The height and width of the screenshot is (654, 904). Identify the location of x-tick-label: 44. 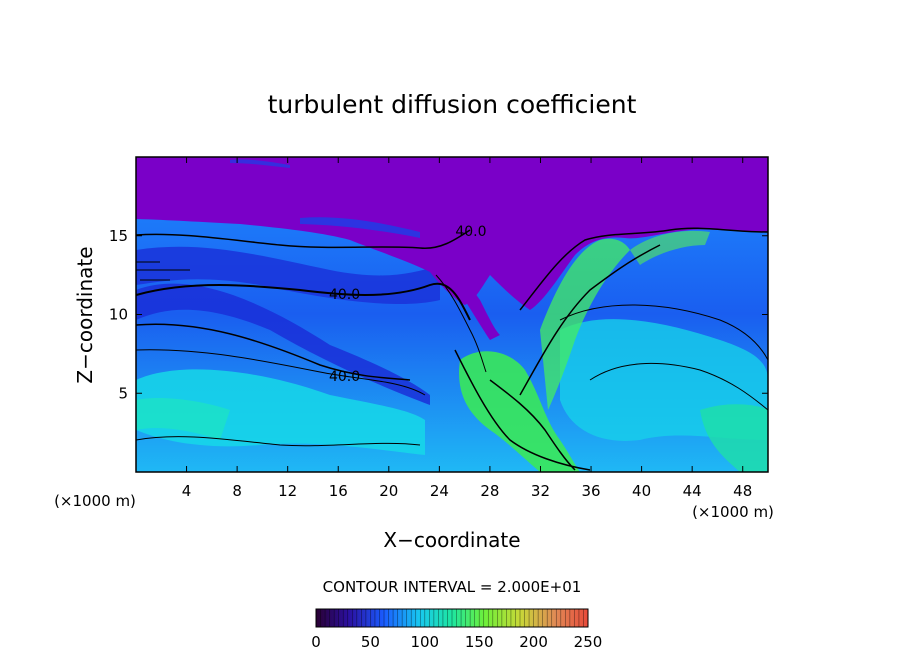
(692, 491).